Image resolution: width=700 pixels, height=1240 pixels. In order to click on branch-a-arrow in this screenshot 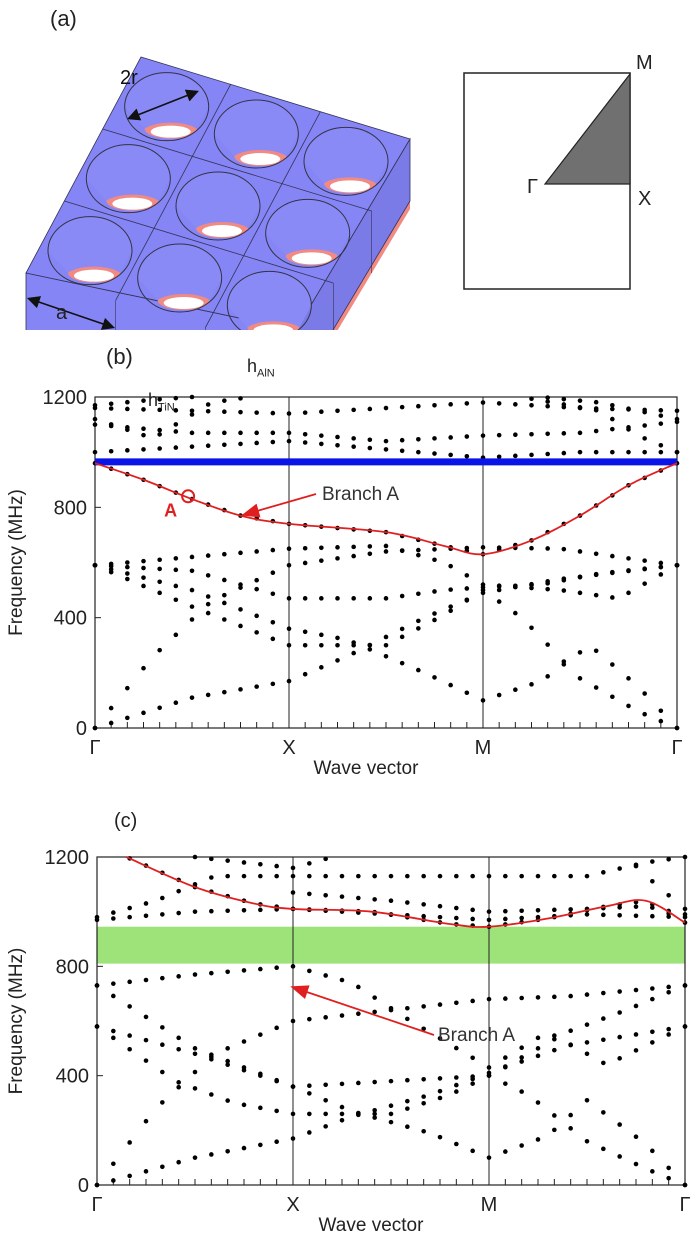, I will do `click(279, 505)`.